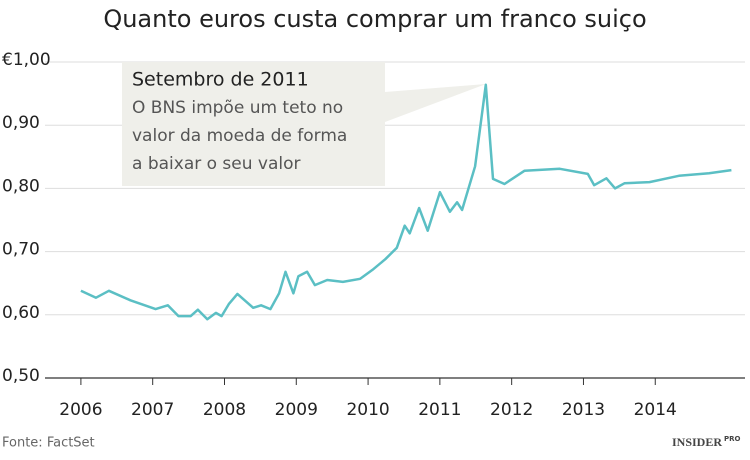 The height and width of the screenshot is (460, 750). I want to click on callout-pointer, so click(435, 103).